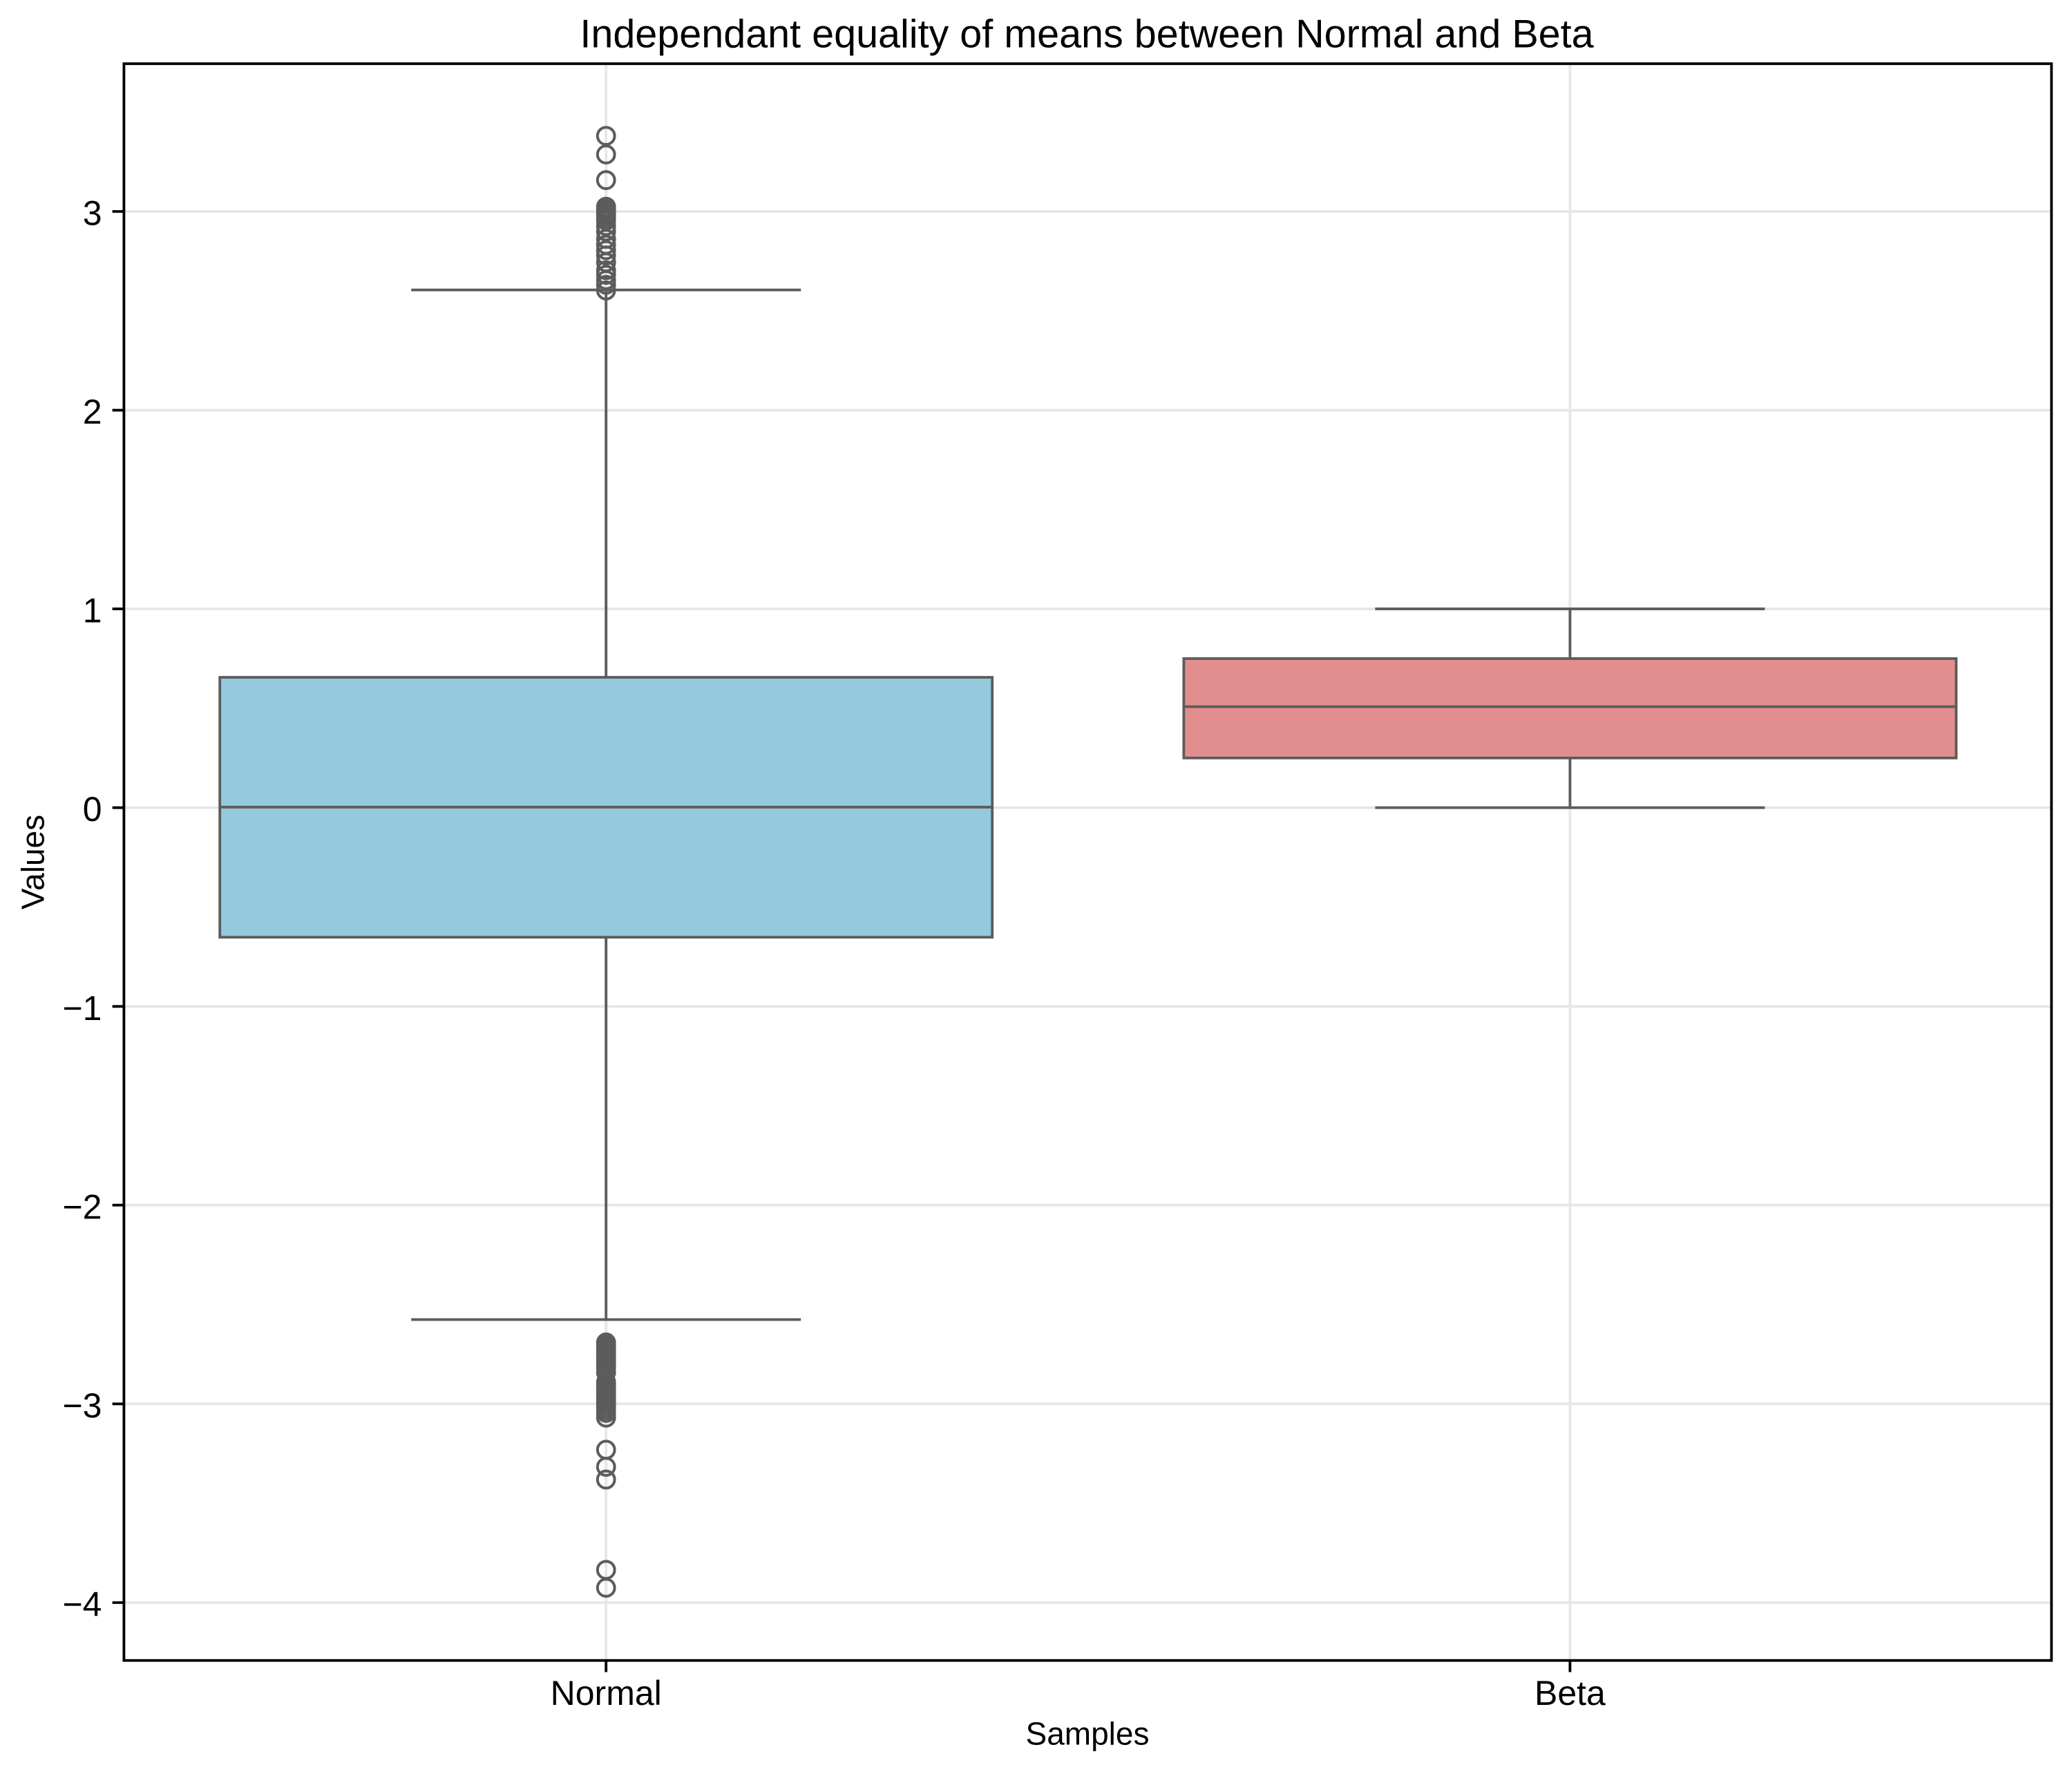  Describe the element at coordinates (606, 1693) in the screenshot. I see `svg-text: Normal` at that location.